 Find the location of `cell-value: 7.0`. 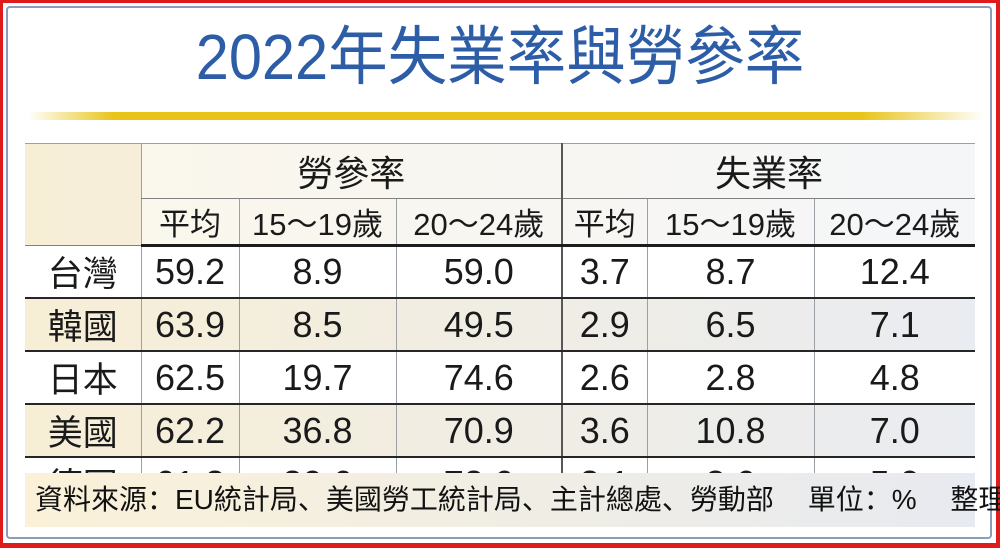

cell-value: 7.0 is located at coordinates (894, 431).